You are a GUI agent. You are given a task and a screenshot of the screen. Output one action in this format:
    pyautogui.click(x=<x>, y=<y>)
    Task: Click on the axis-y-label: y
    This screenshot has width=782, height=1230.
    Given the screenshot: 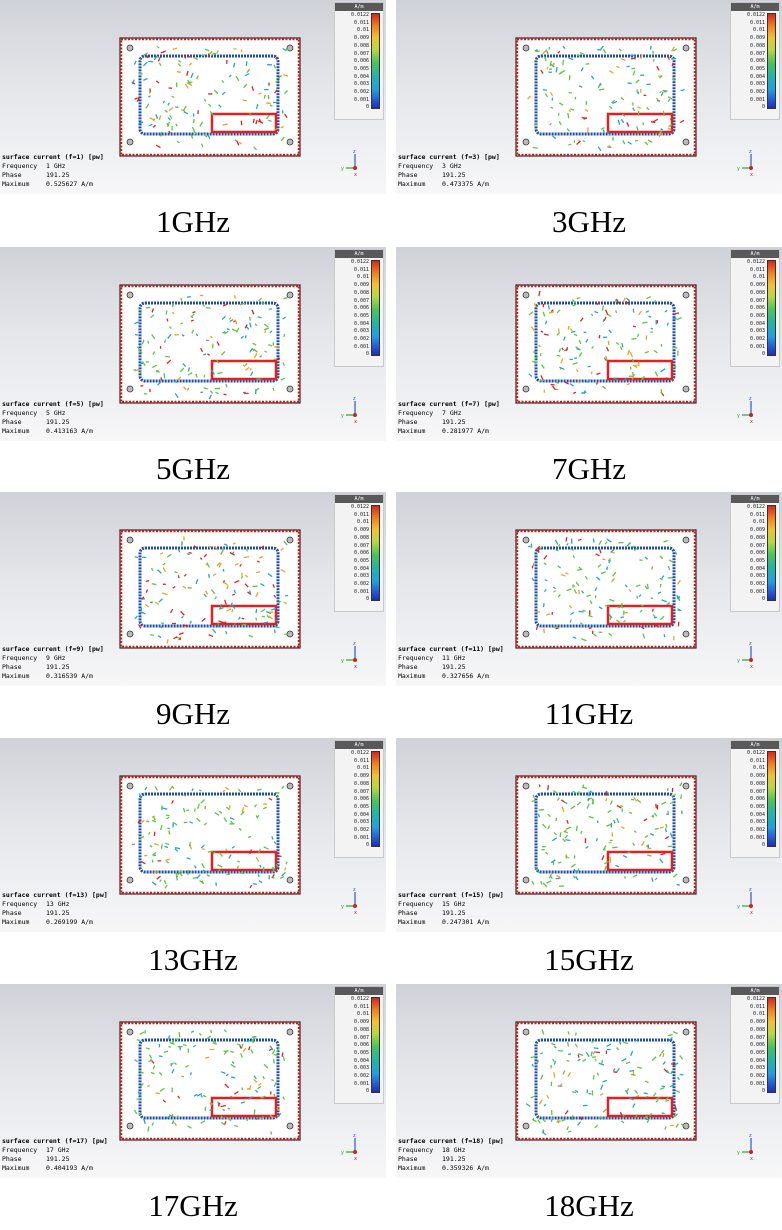 What is the action you would take?
    pyautogui.click(x=342, y=907)
    